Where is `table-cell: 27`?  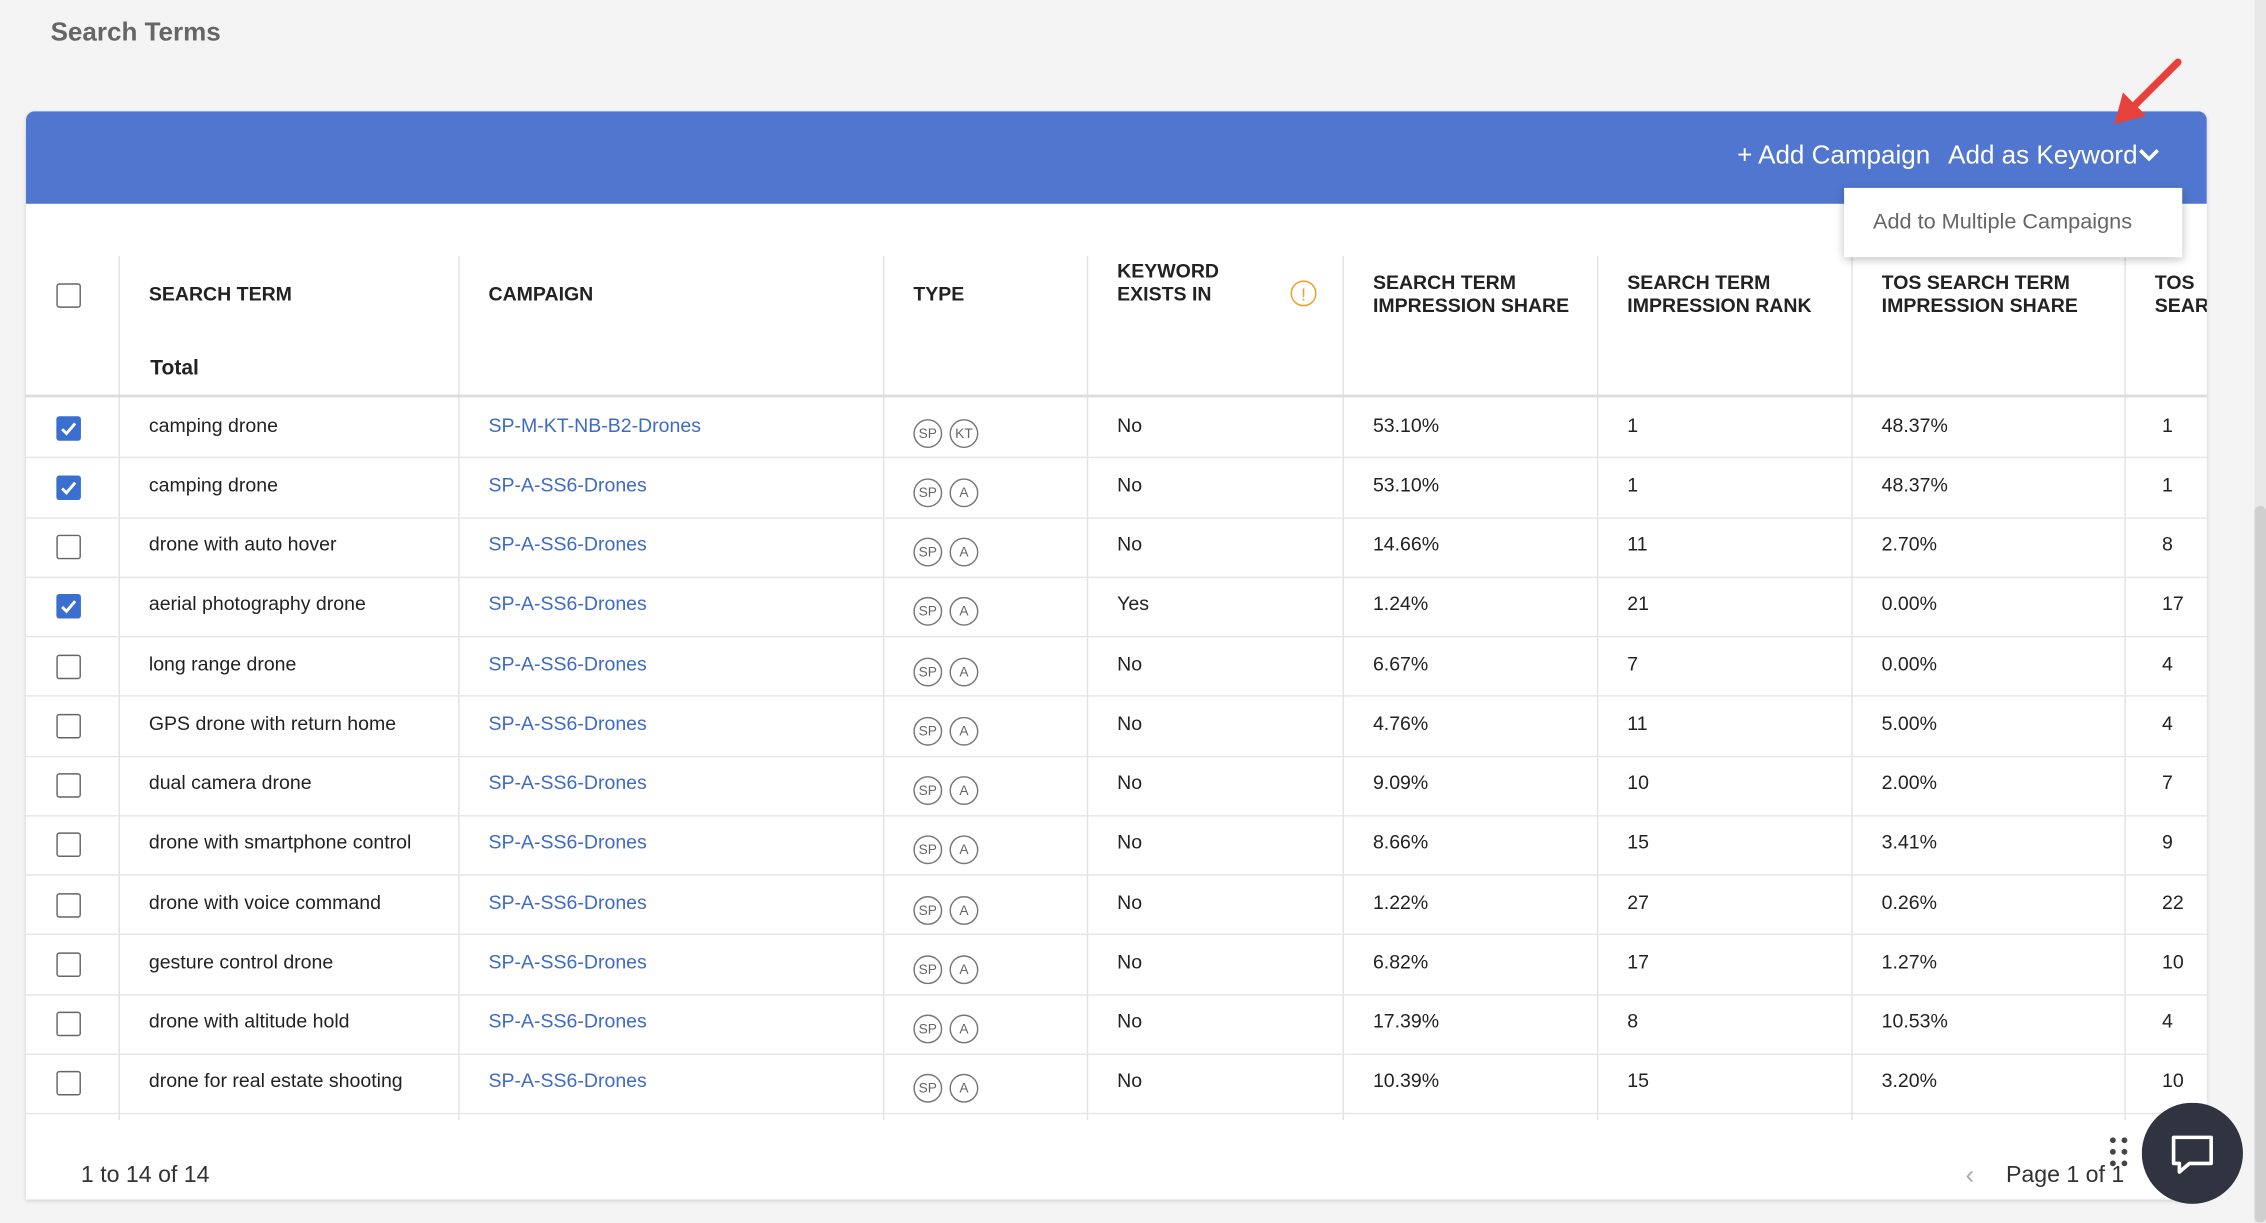 table-cell: 27 is located at coordinates (1638, 902).